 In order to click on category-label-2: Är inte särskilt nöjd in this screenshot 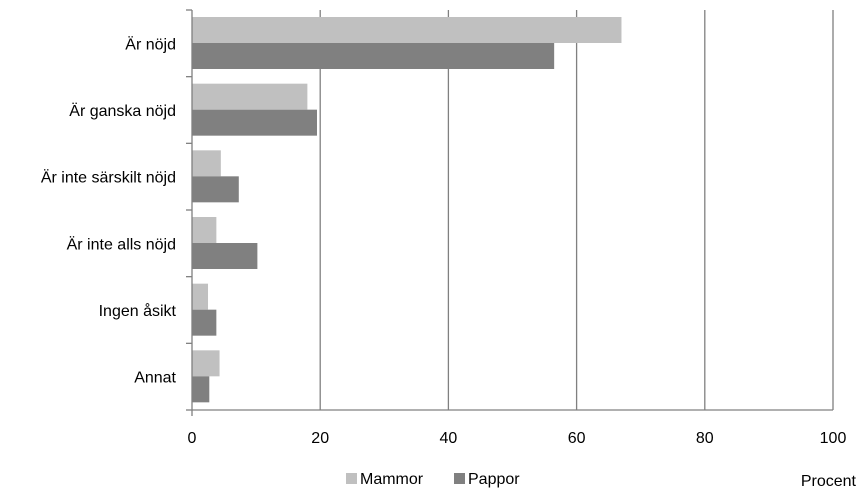, I will do `click(108, 178)`.